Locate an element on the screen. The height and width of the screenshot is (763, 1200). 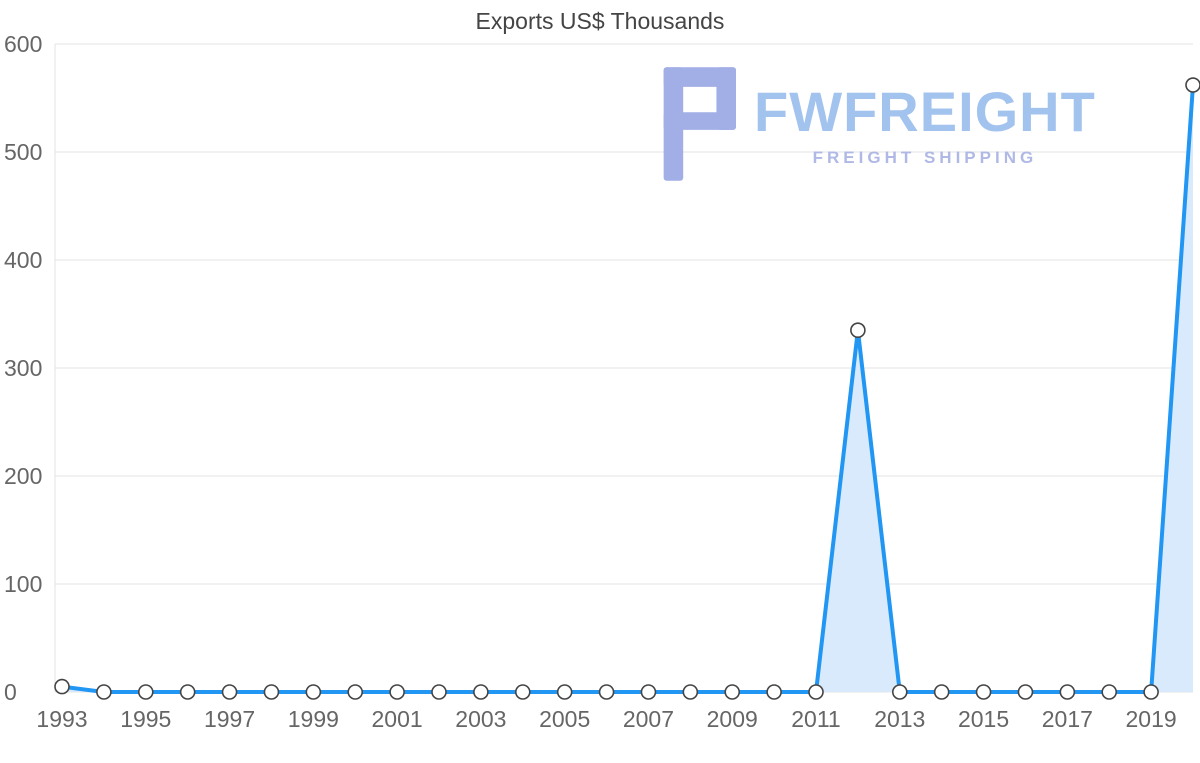
x-tick-label: 2015 is located at coordinates (983, 719).